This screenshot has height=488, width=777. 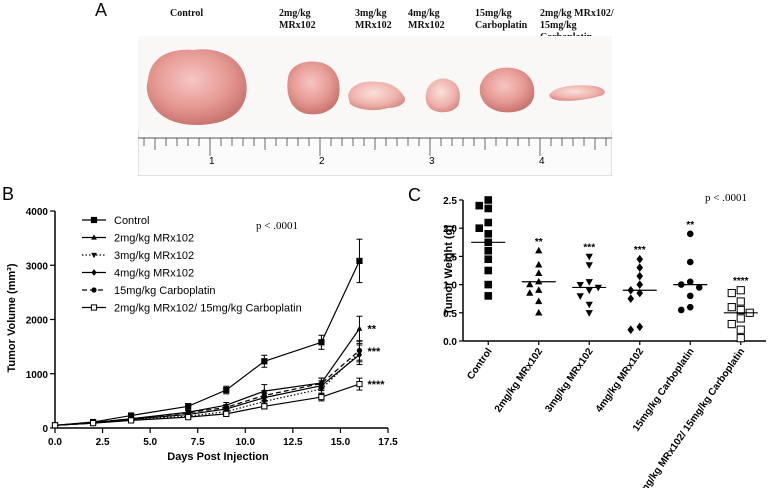 What do you see at coordinates (373, 19) in the screenshot?
I see `panel-a-column-label: 3mg/kg MRx102` at bounding box center [373, 19].